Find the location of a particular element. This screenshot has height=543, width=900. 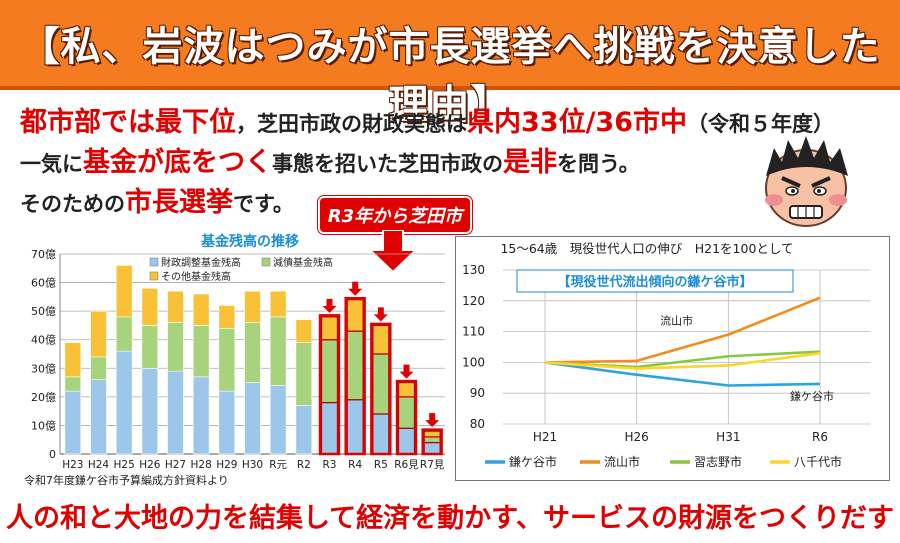

y-tick-label: 70億 is located at coordinates (43, 254).